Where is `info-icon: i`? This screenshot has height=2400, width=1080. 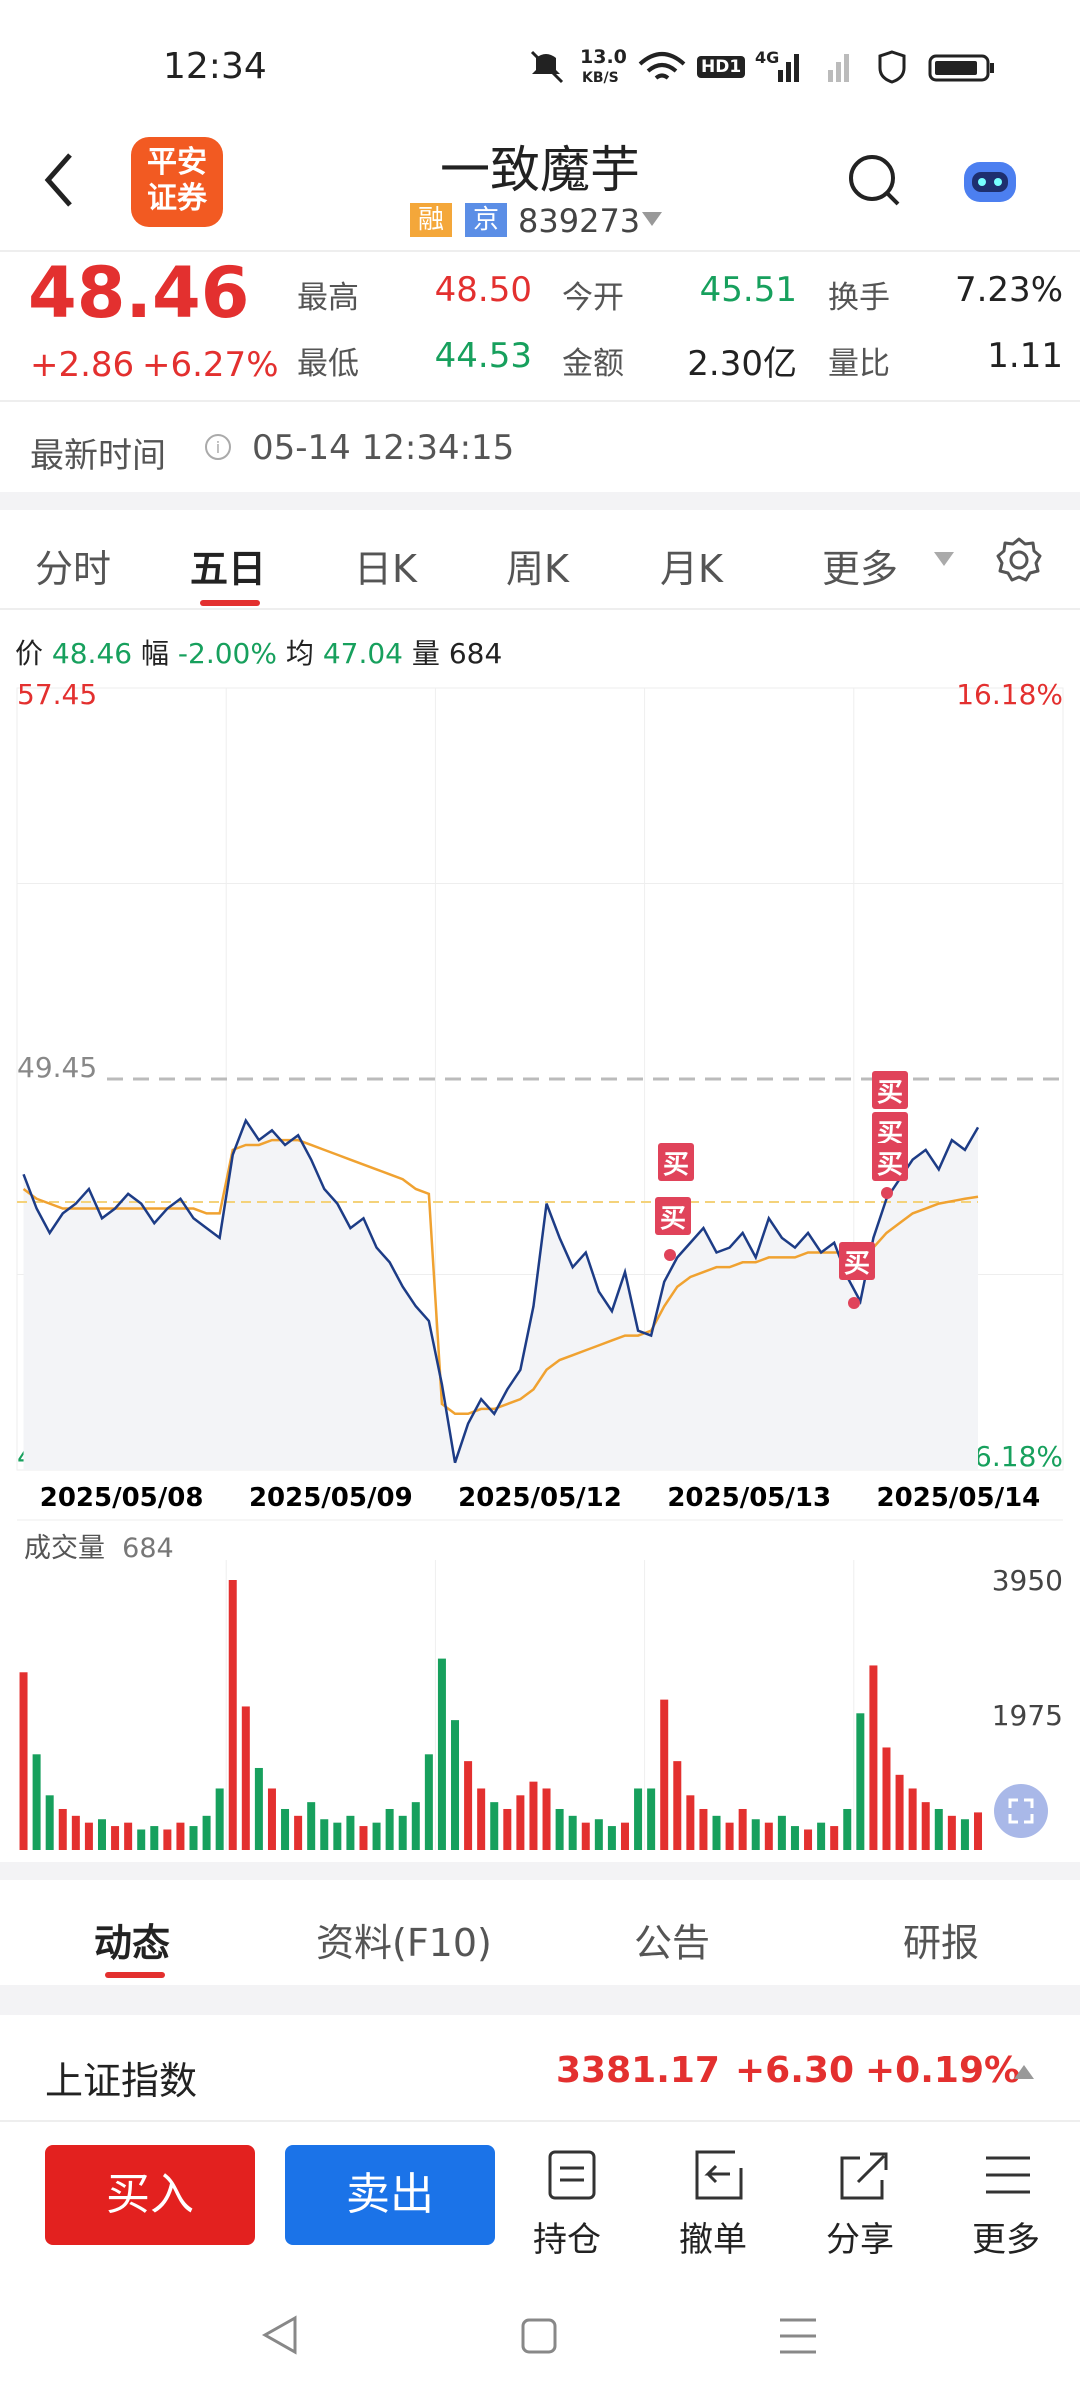
info-icon: i is located at coordinates (218, 447).